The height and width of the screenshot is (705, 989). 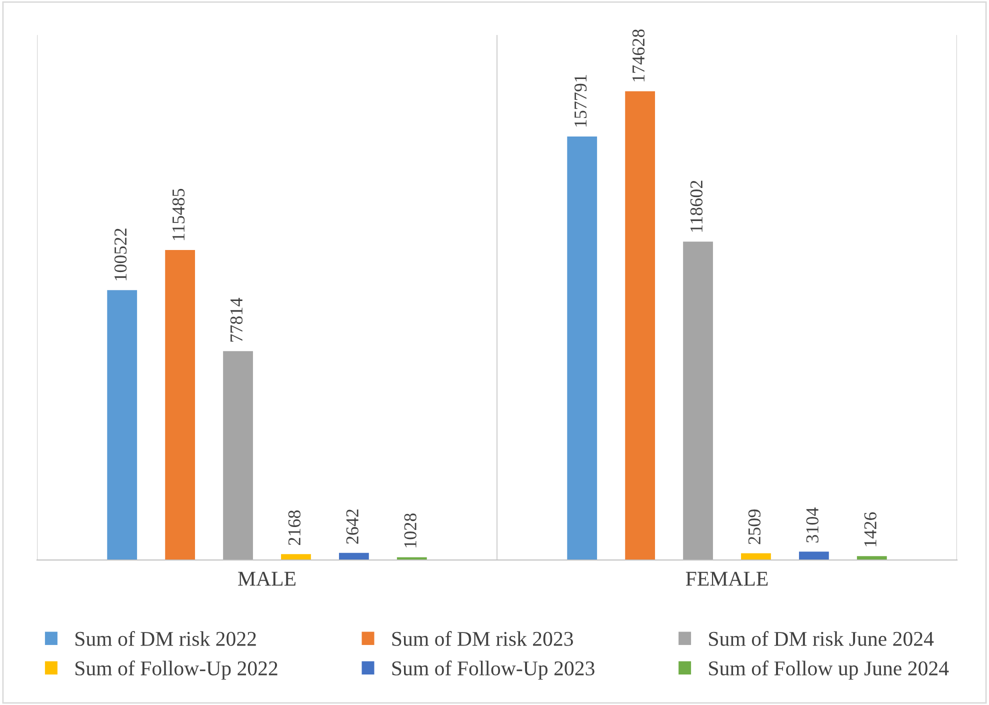 I want to click on data-label: 115485, so click(x=178, y=214).